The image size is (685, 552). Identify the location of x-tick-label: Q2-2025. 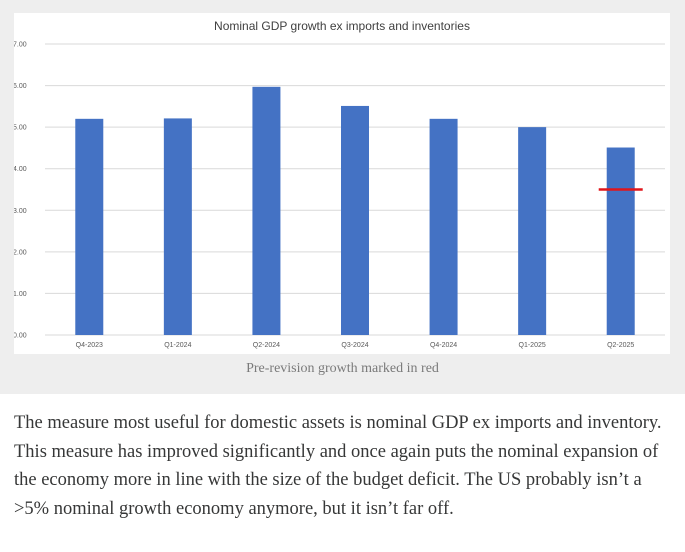
(620, 345).